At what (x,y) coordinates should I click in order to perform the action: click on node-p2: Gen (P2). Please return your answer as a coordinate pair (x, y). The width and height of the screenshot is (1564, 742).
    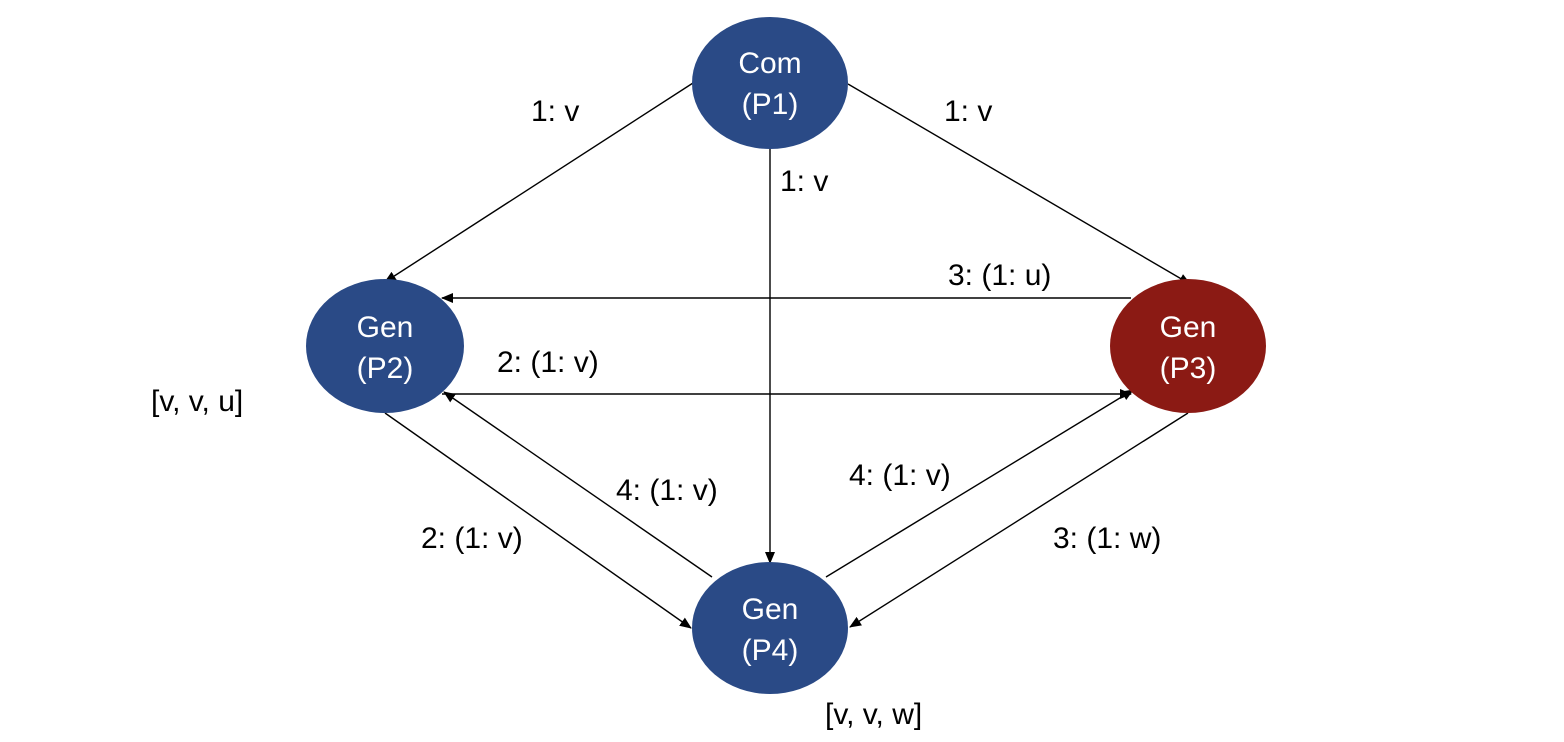
    Looking at the image, I should click on (385, 346).